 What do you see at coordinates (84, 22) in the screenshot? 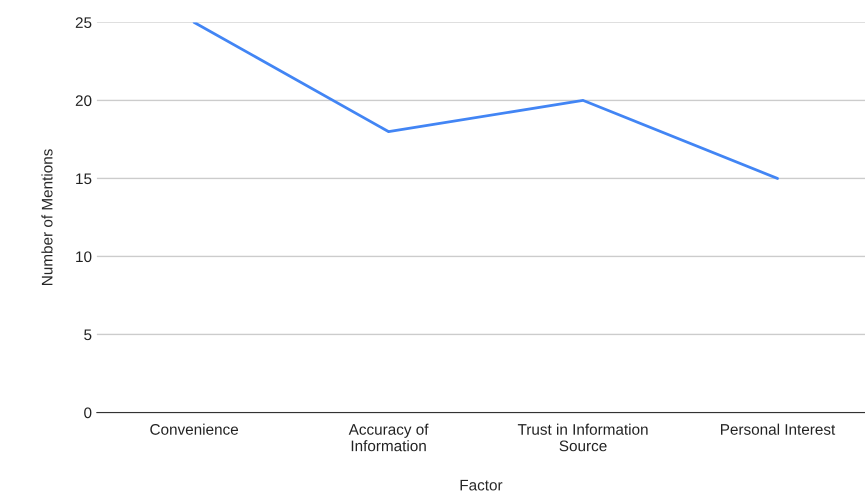
I see `y-tick-label: 25` at bounding box center [84, 22].